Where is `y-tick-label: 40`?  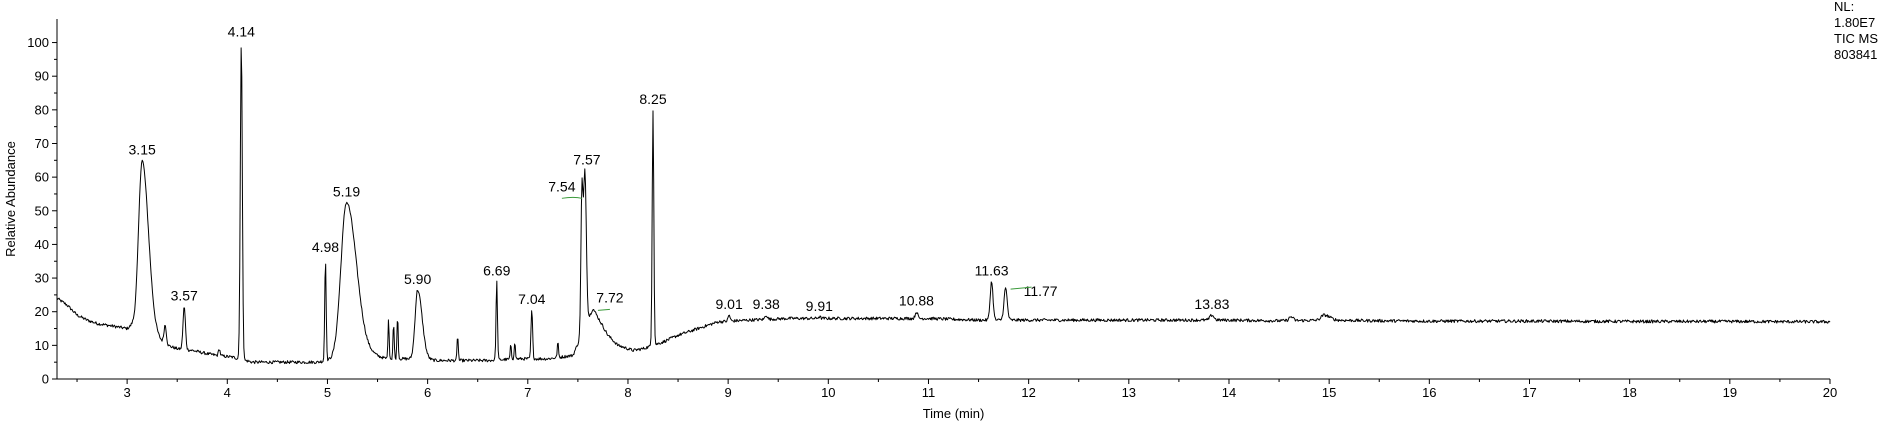
y-tick-label: 40 is located at coordinates (42, 244).